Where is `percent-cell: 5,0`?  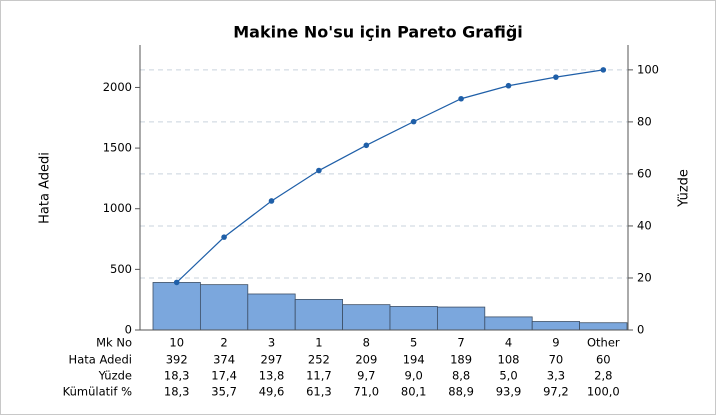 percent-cell: 5,0 is located at coordinates (508, 376).